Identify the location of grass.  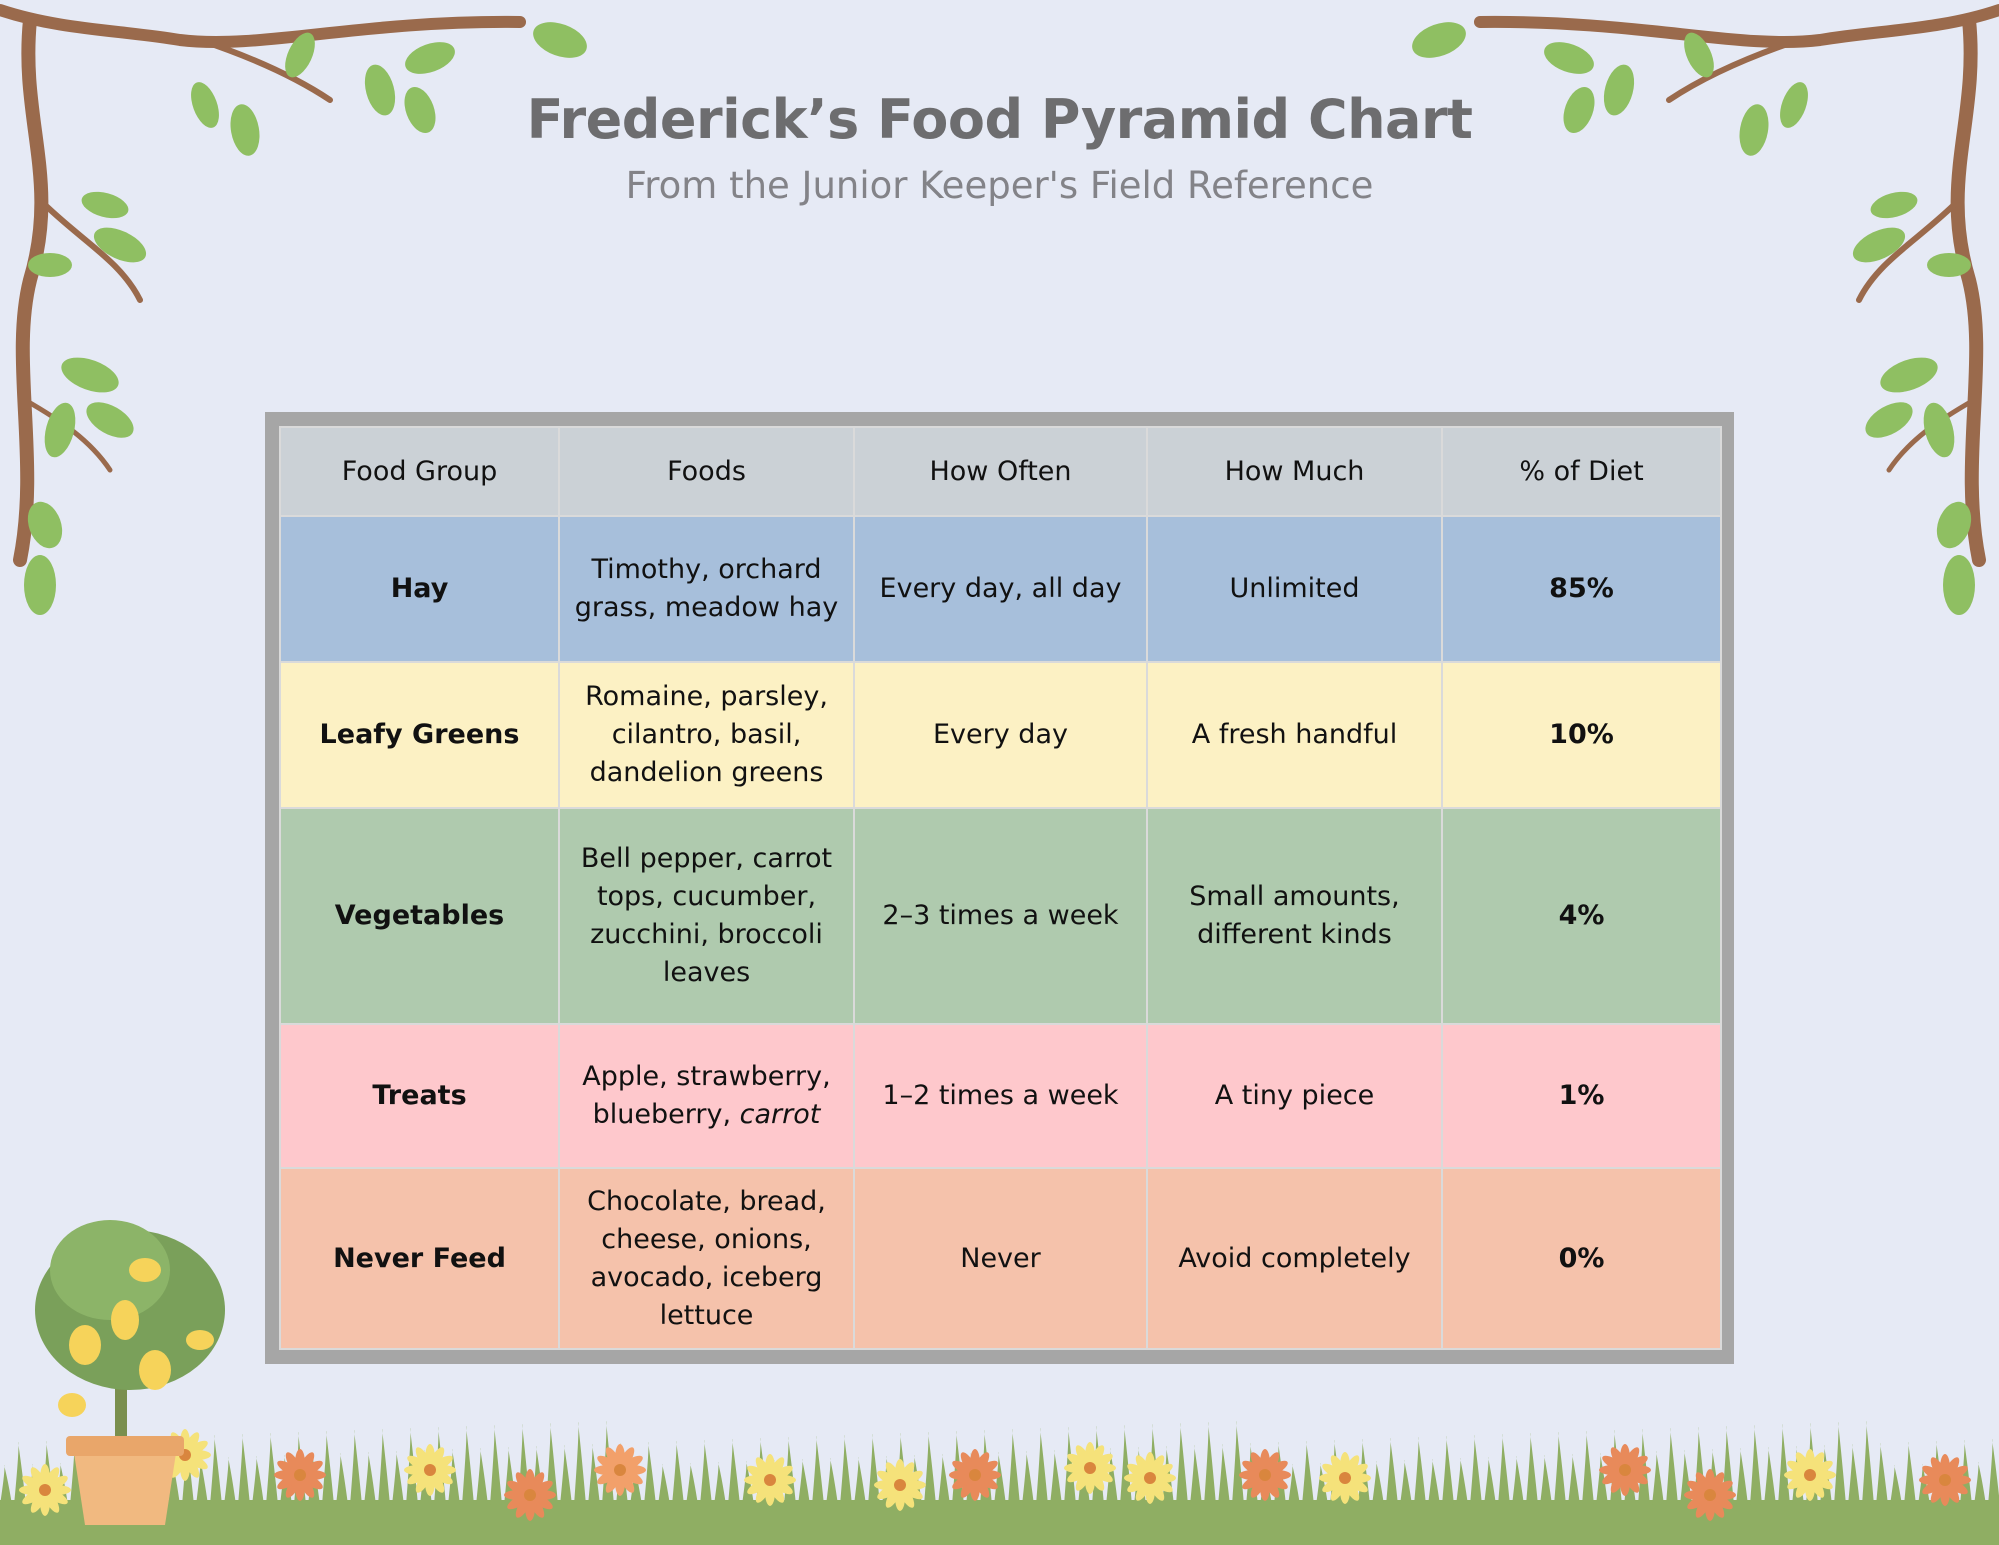
(999, 1483).